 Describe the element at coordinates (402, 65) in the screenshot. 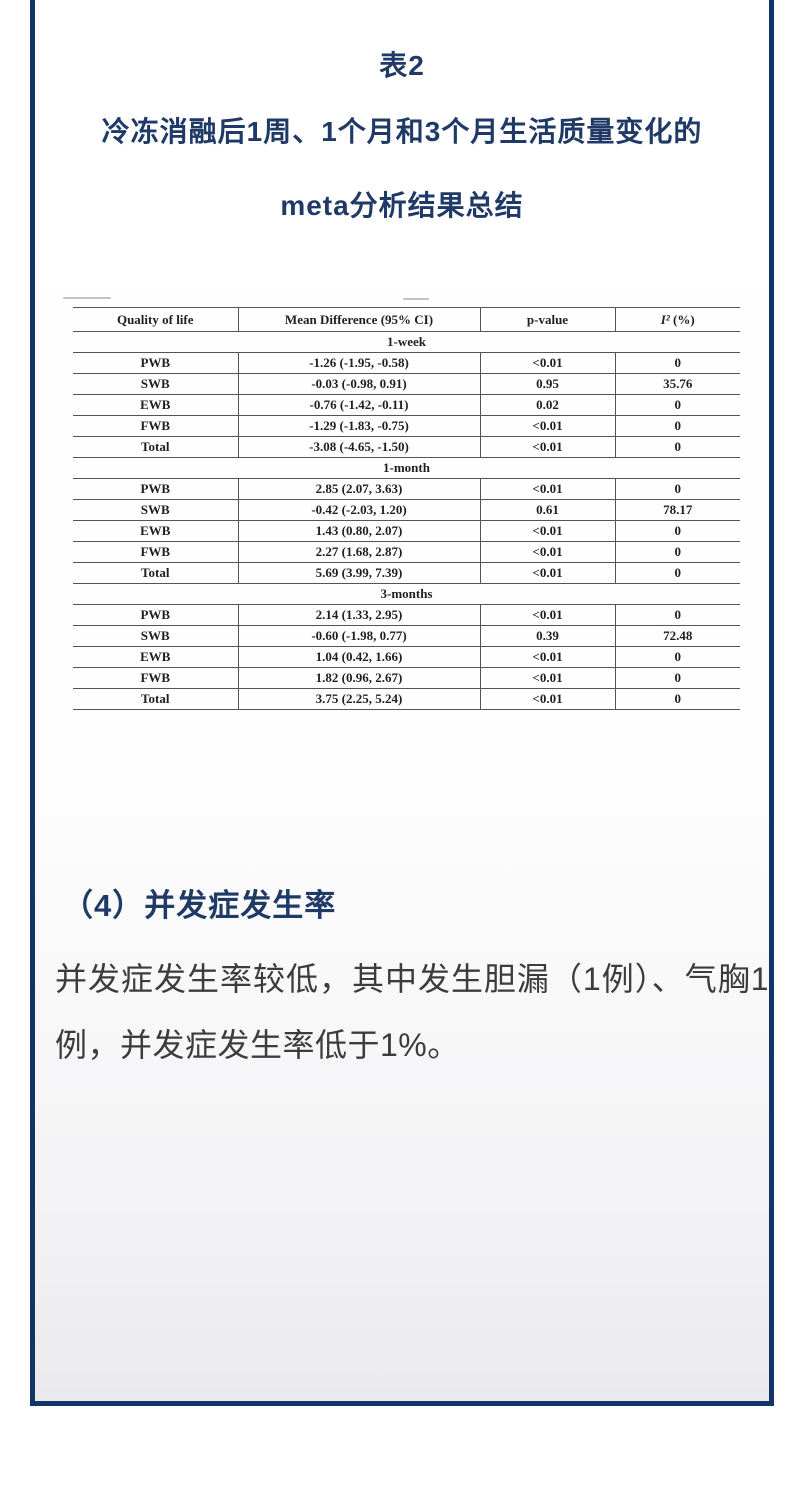

I see `table2-caption-line1: 表2` at that location.